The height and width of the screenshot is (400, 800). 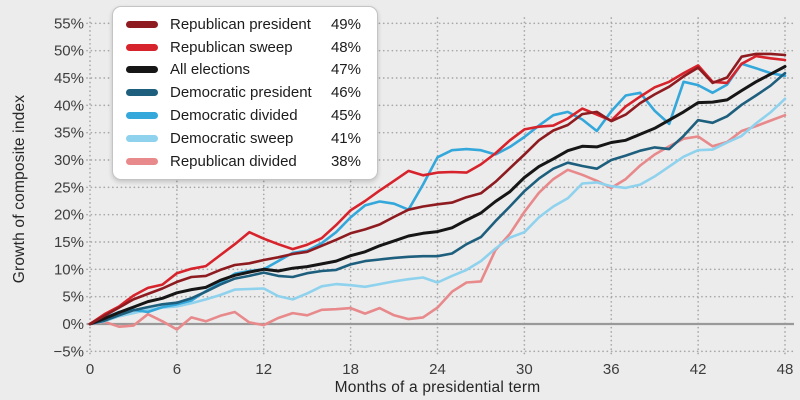 I want to click on x-tick-label: 36, so click(x=611, y=369).